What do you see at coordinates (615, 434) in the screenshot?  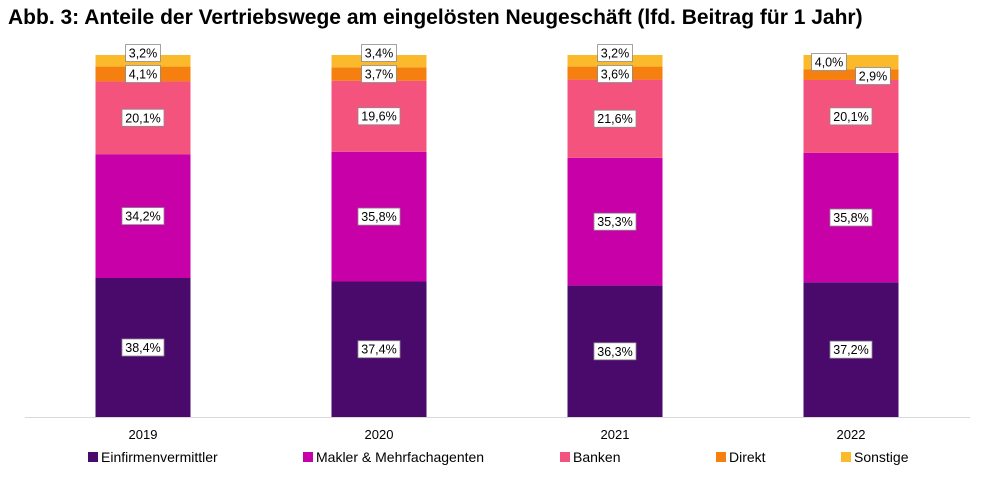 I see `x-tick-label-2021: 2021` at bounding box center [615, 434].